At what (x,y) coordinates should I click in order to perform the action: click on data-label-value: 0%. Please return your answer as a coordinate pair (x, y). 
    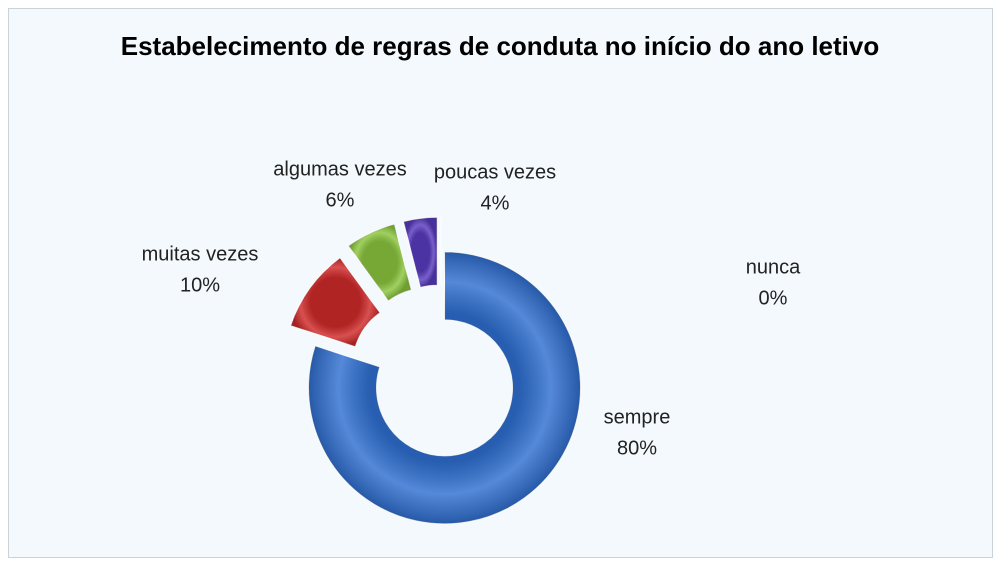
    Looking at the image, I should click on (773, 298).